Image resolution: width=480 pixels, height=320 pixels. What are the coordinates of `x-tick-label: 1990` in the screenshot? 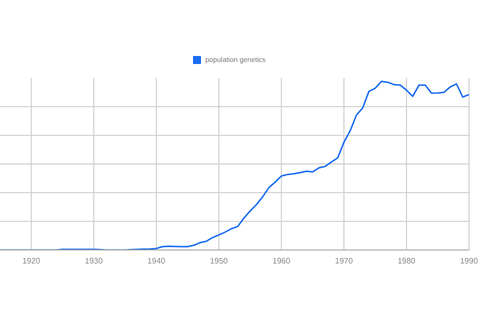 It's located at (469, 261).